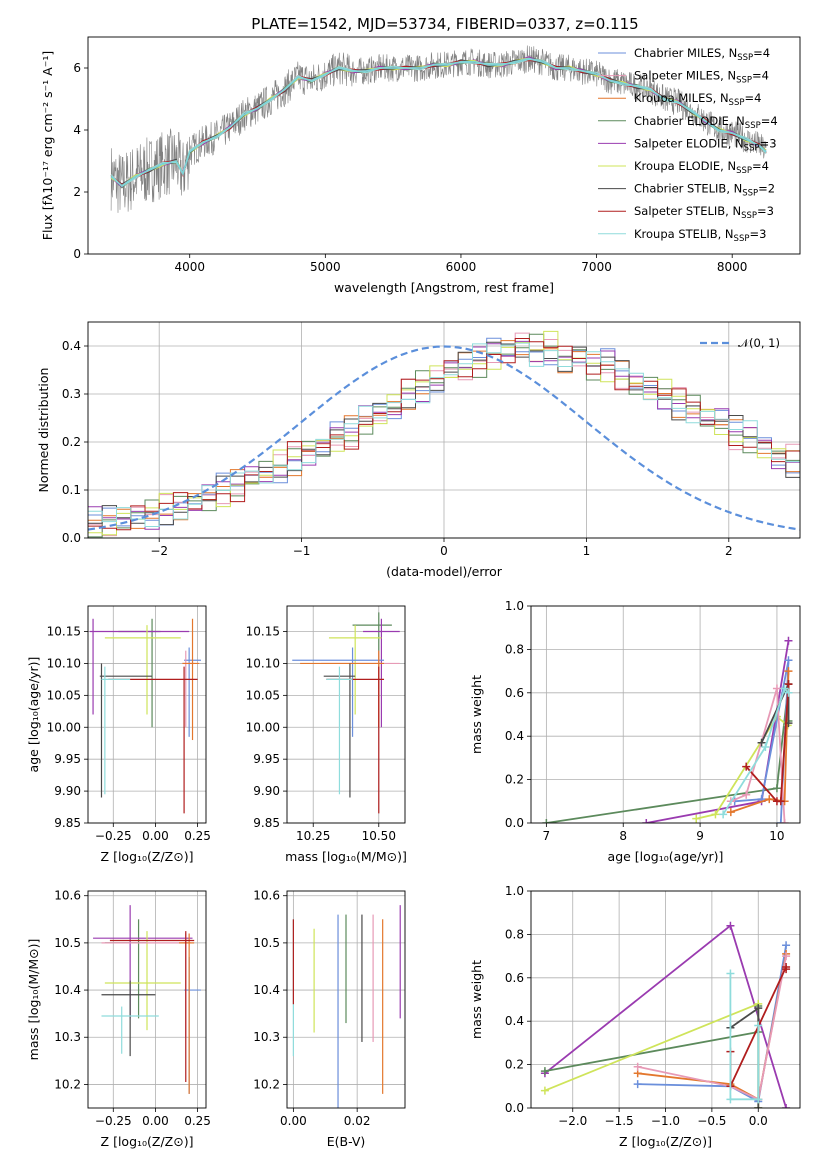  What do you see at coordinates (685, 76) in the screenshot?
I see `spectrum-legend-label: Salpeter MILES, N` at bounding box center [685, 76].